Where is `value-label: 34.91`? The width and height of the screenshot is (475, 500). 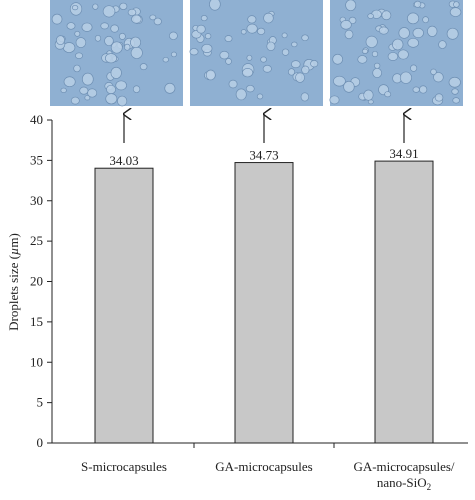
value-label: 34.91 is located at coordinates (403, 153).